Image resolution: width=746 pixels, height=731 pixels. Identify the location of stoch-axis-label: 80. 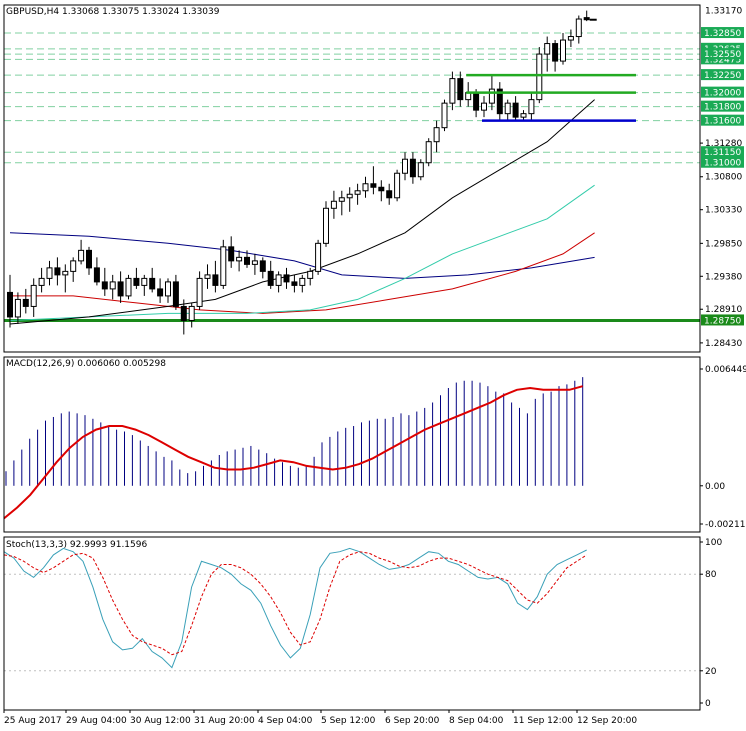
(711, 575).